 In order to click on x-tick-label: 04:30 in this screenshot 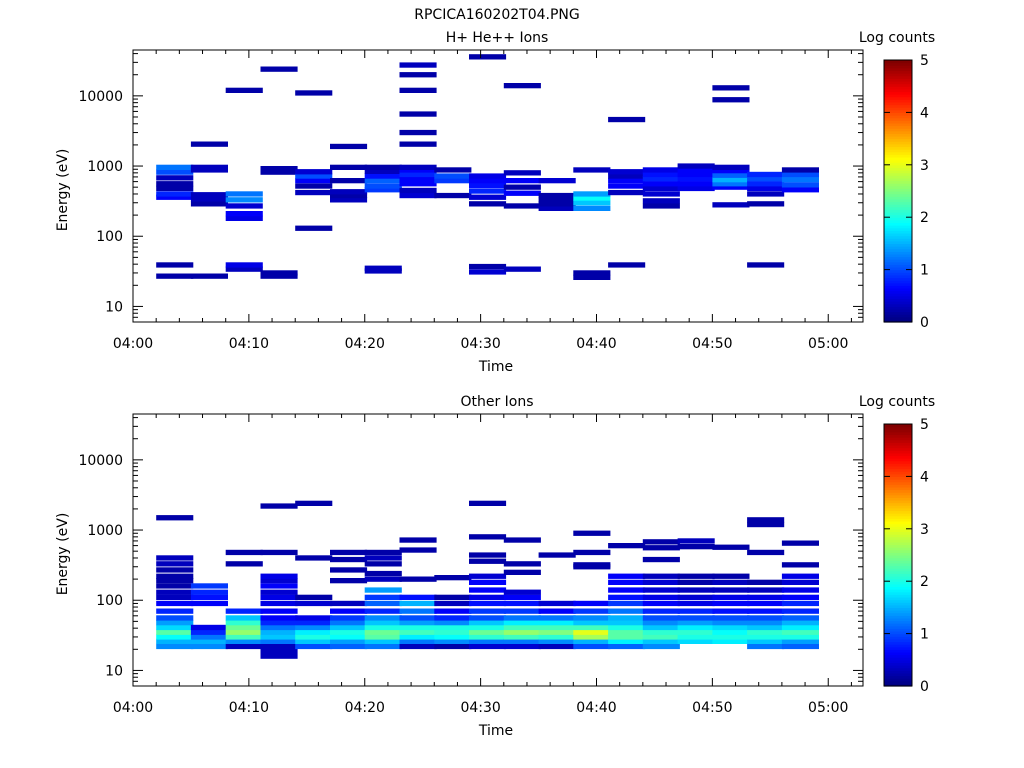, I will do `click(480, 344)`.